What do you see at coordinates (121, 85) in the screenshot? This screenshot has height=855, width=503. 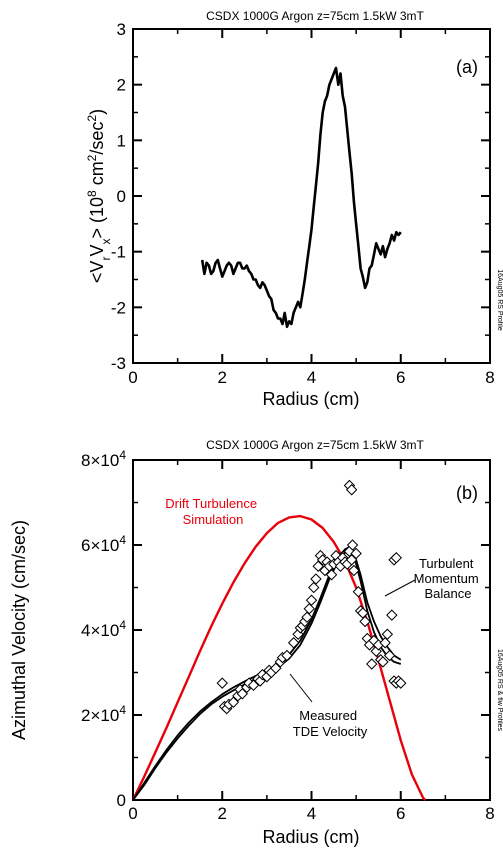 I see `panel-a-y-tick-label: 2` at bounding box center [121, 85].